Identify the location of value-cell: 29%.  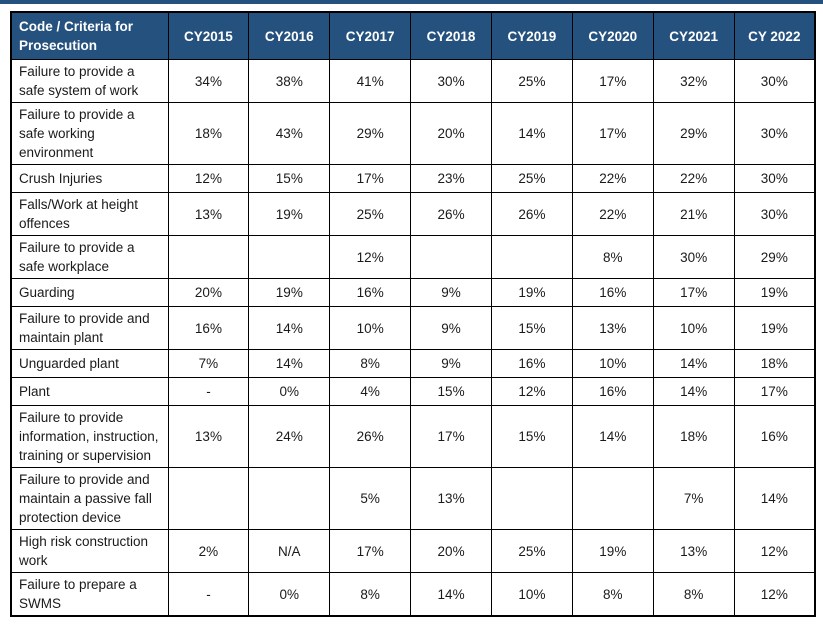
(774, 257).